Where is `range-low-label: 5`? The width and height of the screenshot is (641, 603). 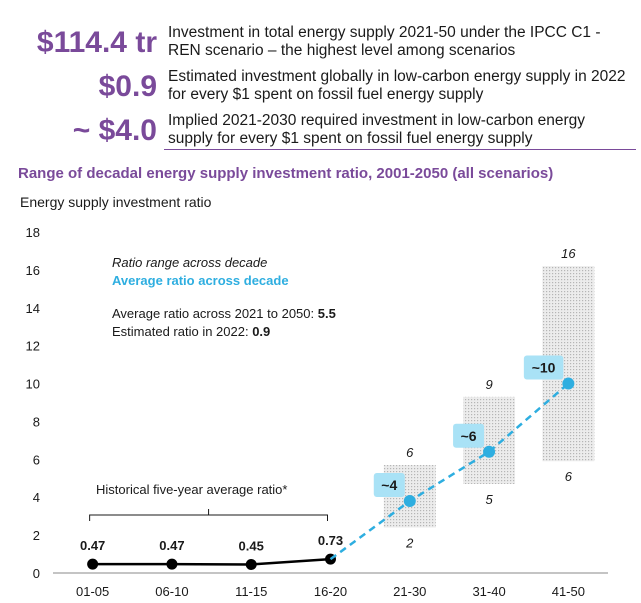
range-low-label: 5 is located at coordinates (489, 499).